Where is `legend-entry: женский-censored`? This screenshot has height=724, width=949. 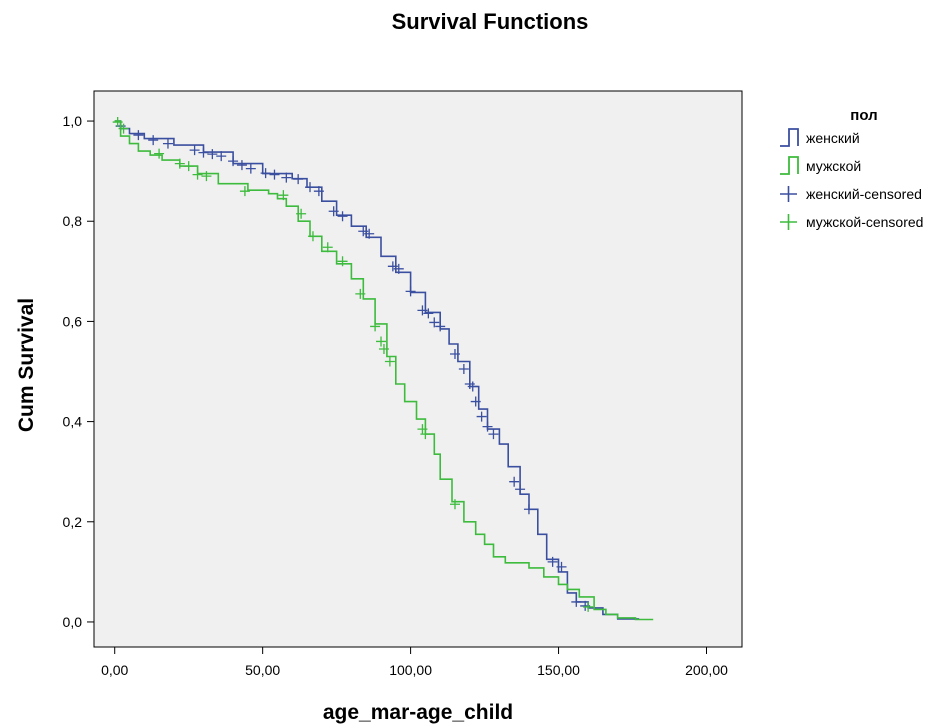 legend-entry: женский-censored is located at coordinates (851, 194).